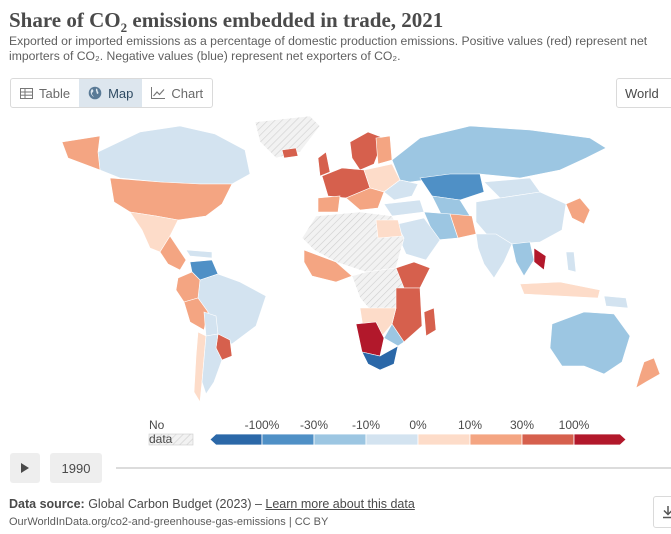 This screenshot has height=534, width=671. What do you see at coordinates (55, 93) in the screenshot?
I see `tab-table-label: Table` at bounding box center [55, 93].